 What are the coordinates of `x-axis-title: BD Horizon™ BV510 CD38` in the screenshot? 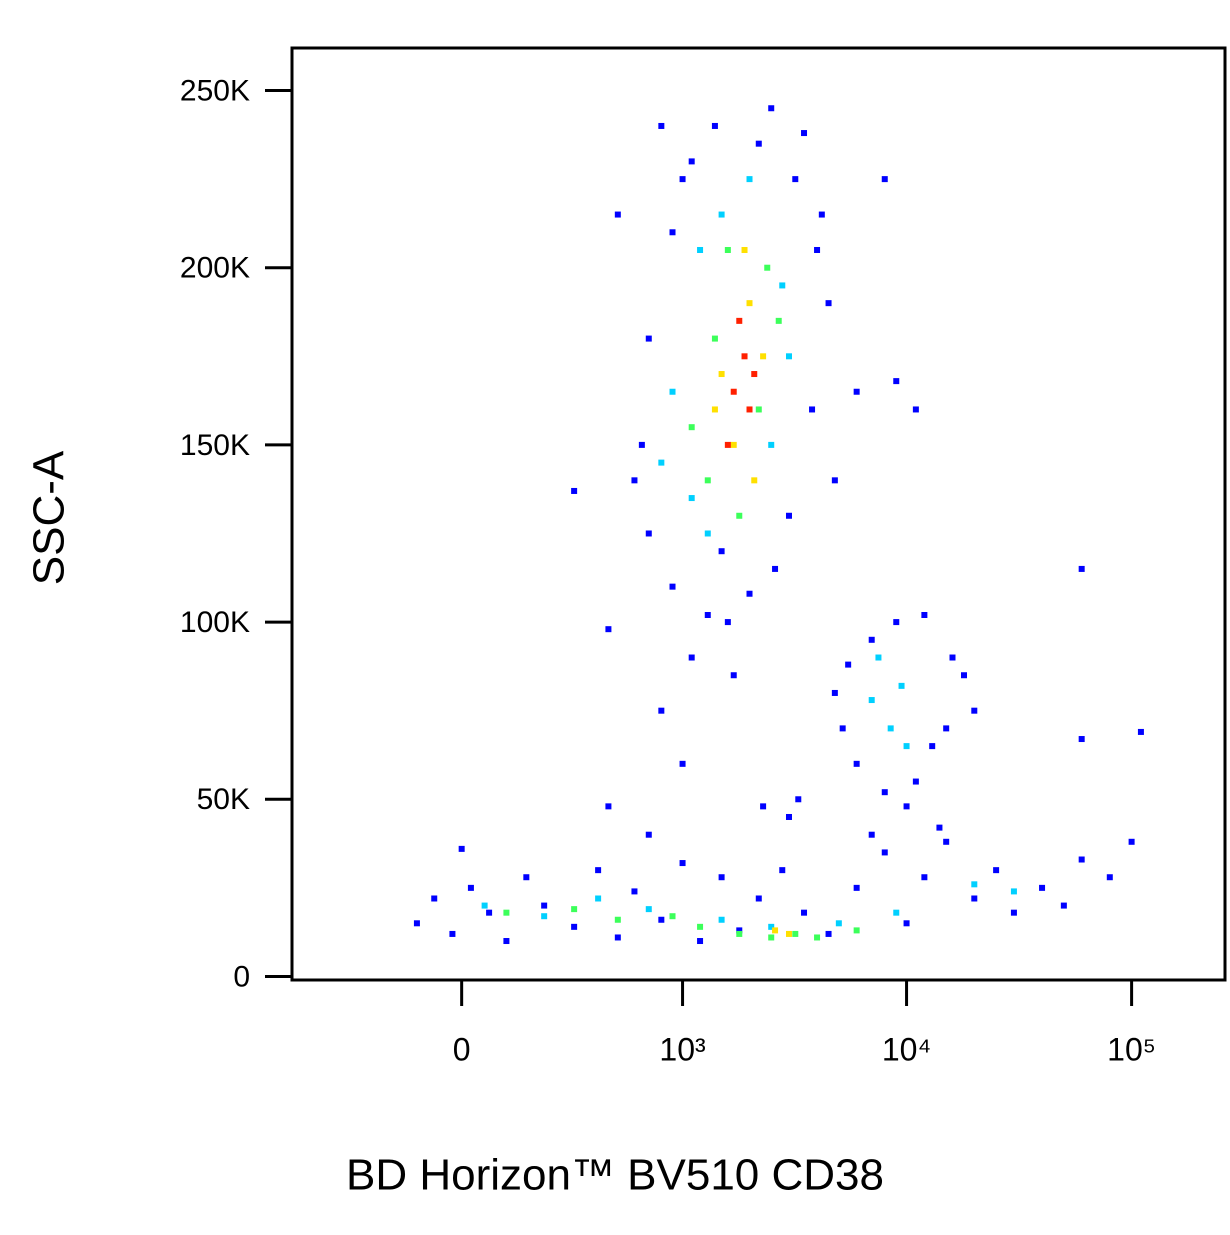 It's located at (615, 1175).